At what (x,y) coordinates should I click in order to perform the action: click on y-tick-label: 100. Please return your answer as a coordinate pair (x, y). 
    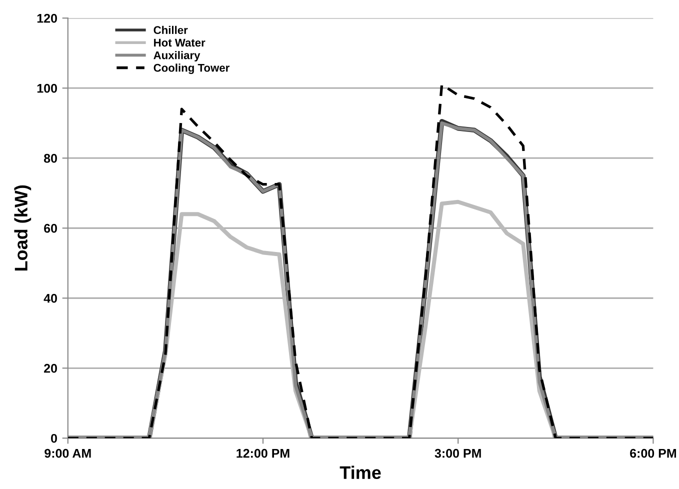
    Looking at the image, I should click on (47, 88).